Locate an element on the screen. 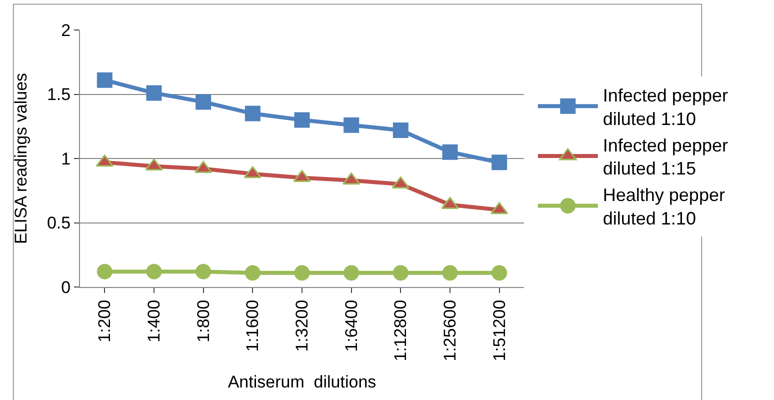 The image size is (774, 400). y-tick-label: 0.5 is located at coordinates (58, 223).